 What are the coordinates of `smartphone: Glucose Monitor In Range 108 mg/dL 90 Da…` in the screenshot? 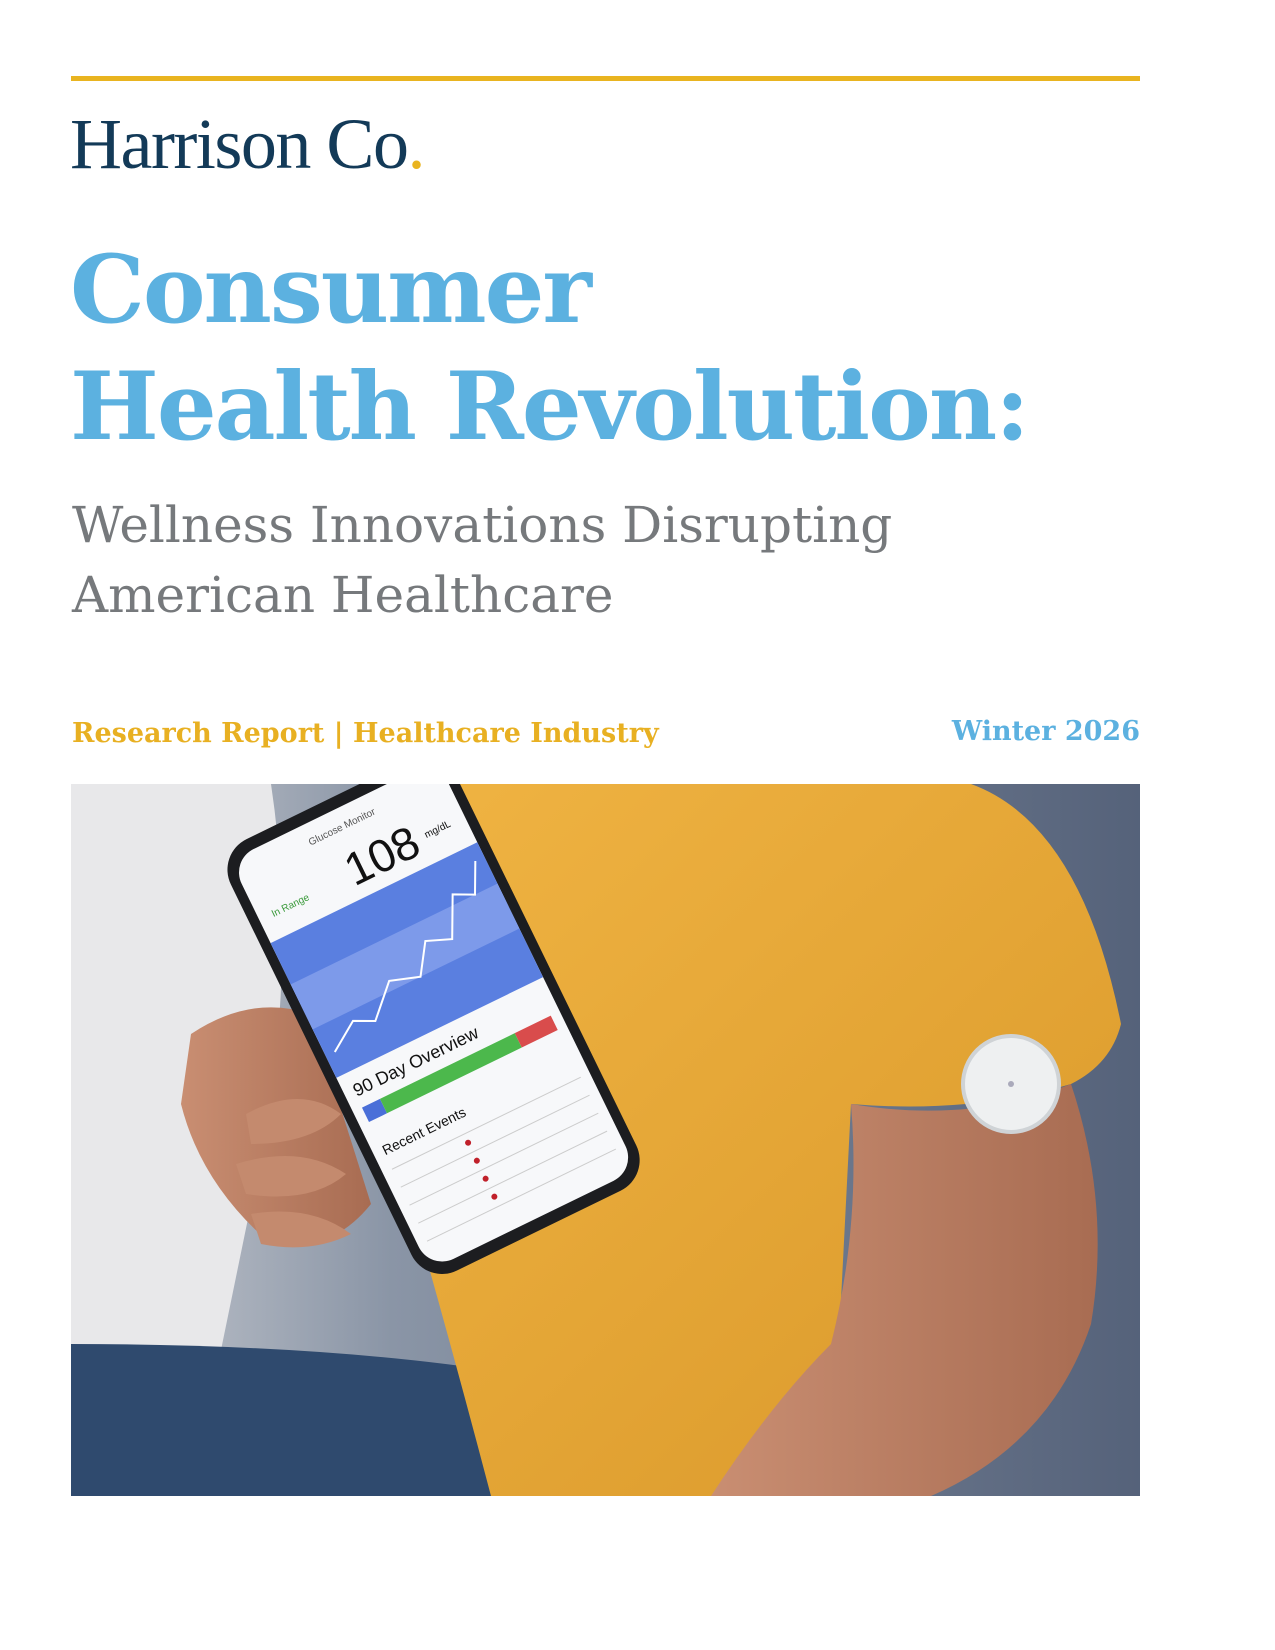 It's located at (433, 1029).